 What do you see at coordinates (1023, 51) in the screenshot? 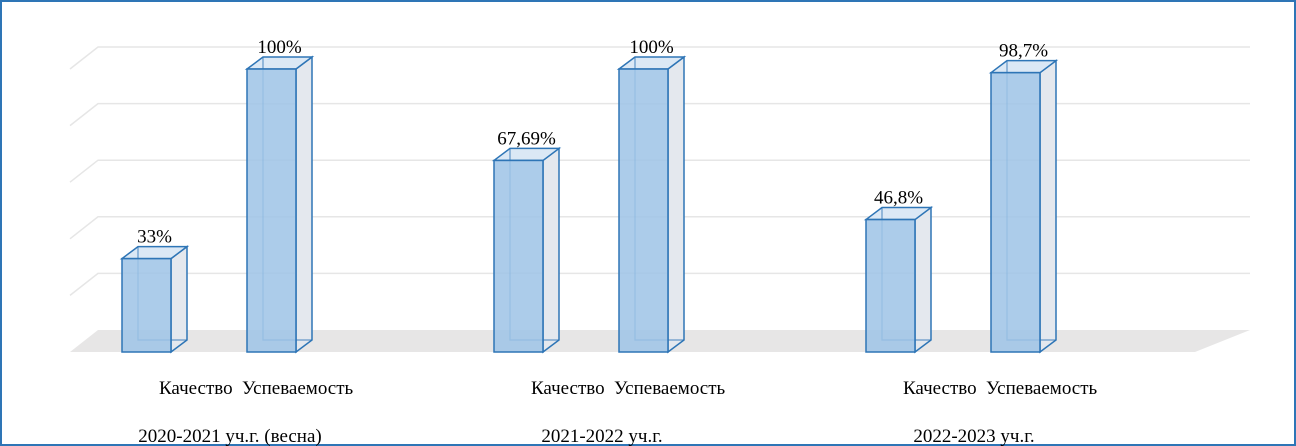
I see `data-label: 98,7%` at bounding box center [1023, 51].